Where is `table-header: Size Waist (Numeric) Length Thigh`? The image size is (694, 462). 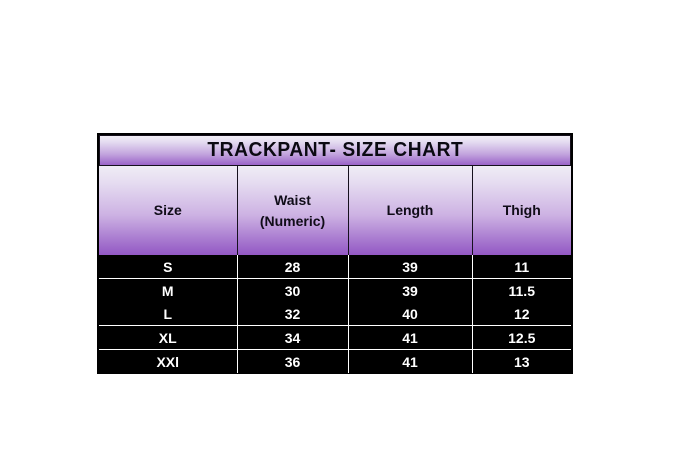
table-header: Size Waist (Numeric) Length Thigh is located at coordinates (335, 210).